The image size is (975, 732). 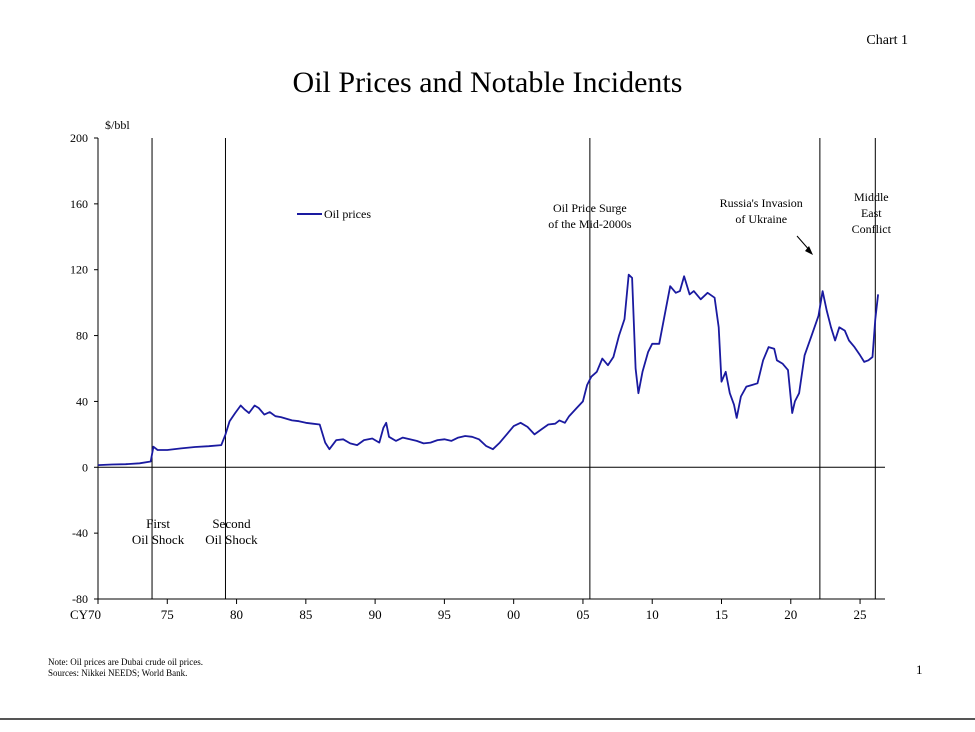 I want to click on event-label: First, so click(x=158, y=523).